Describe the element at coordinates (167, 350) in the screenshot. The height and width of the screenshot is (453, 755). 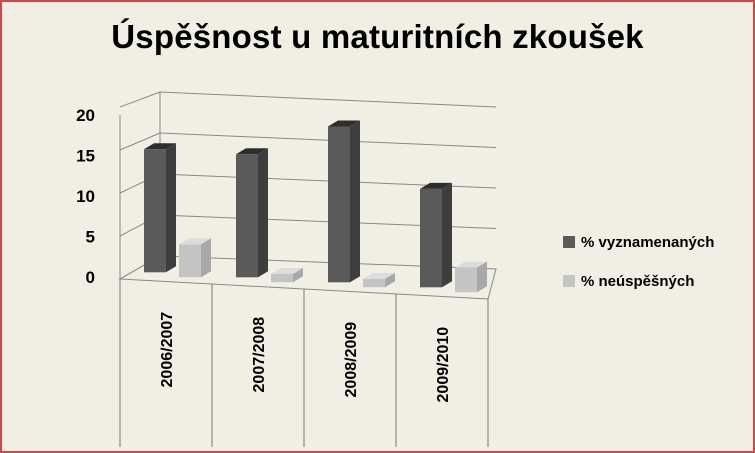
I see `category-label: 2006/2007` at that location.